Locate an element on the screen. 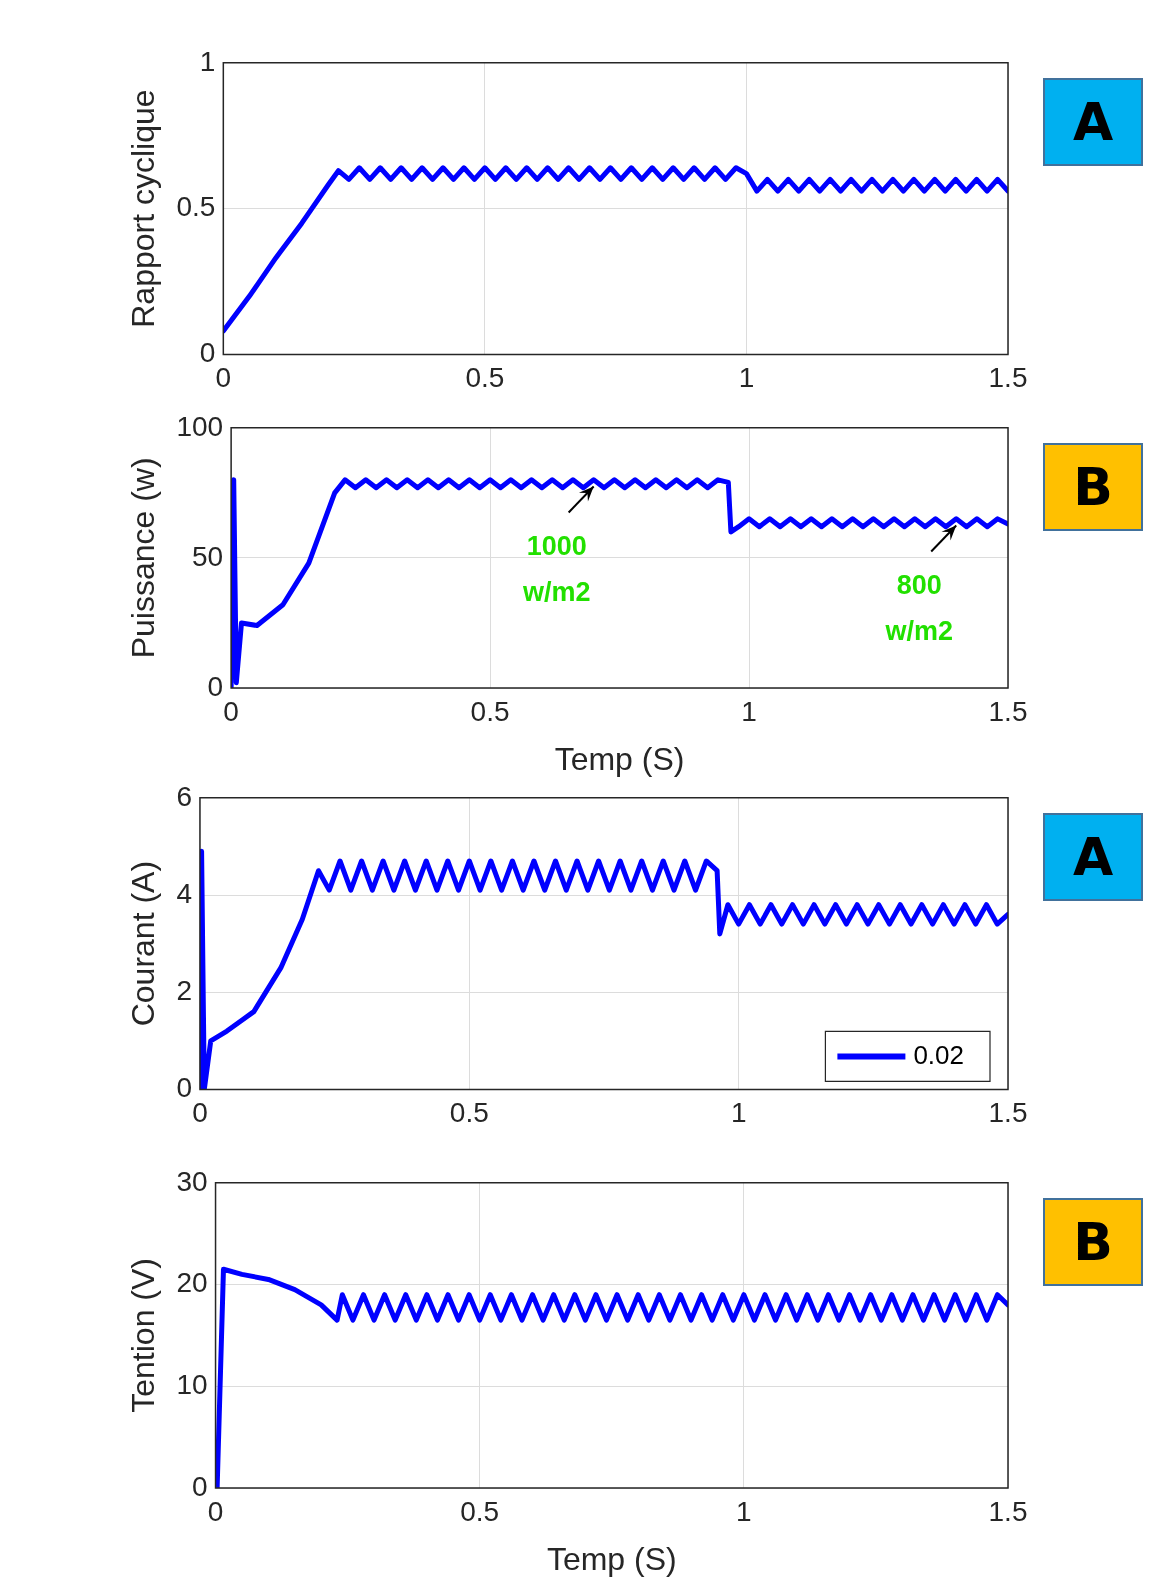  y-tick-label: 30 is located at coordinates (192, 1181).